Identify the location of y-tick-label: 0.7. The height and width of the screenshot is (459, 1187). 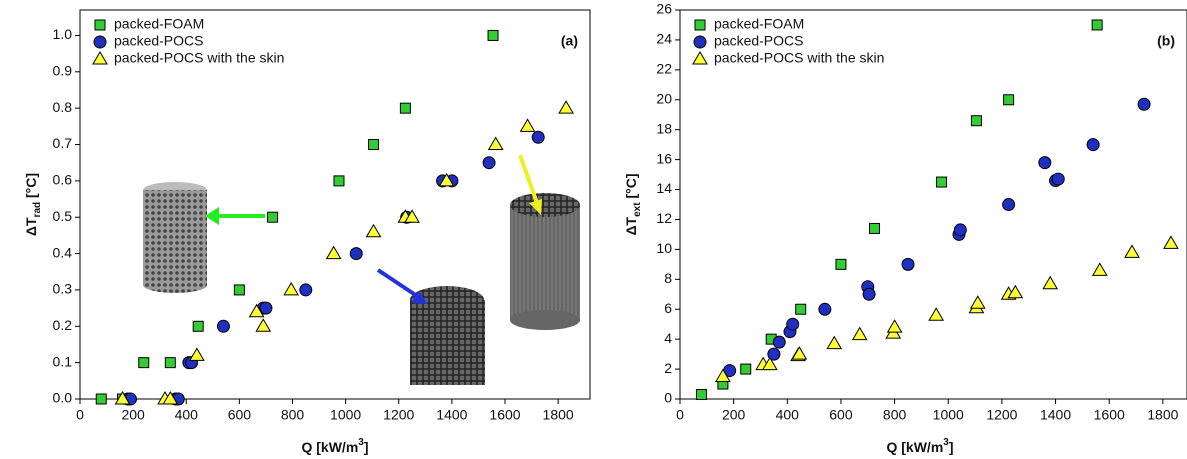
(63, 143).